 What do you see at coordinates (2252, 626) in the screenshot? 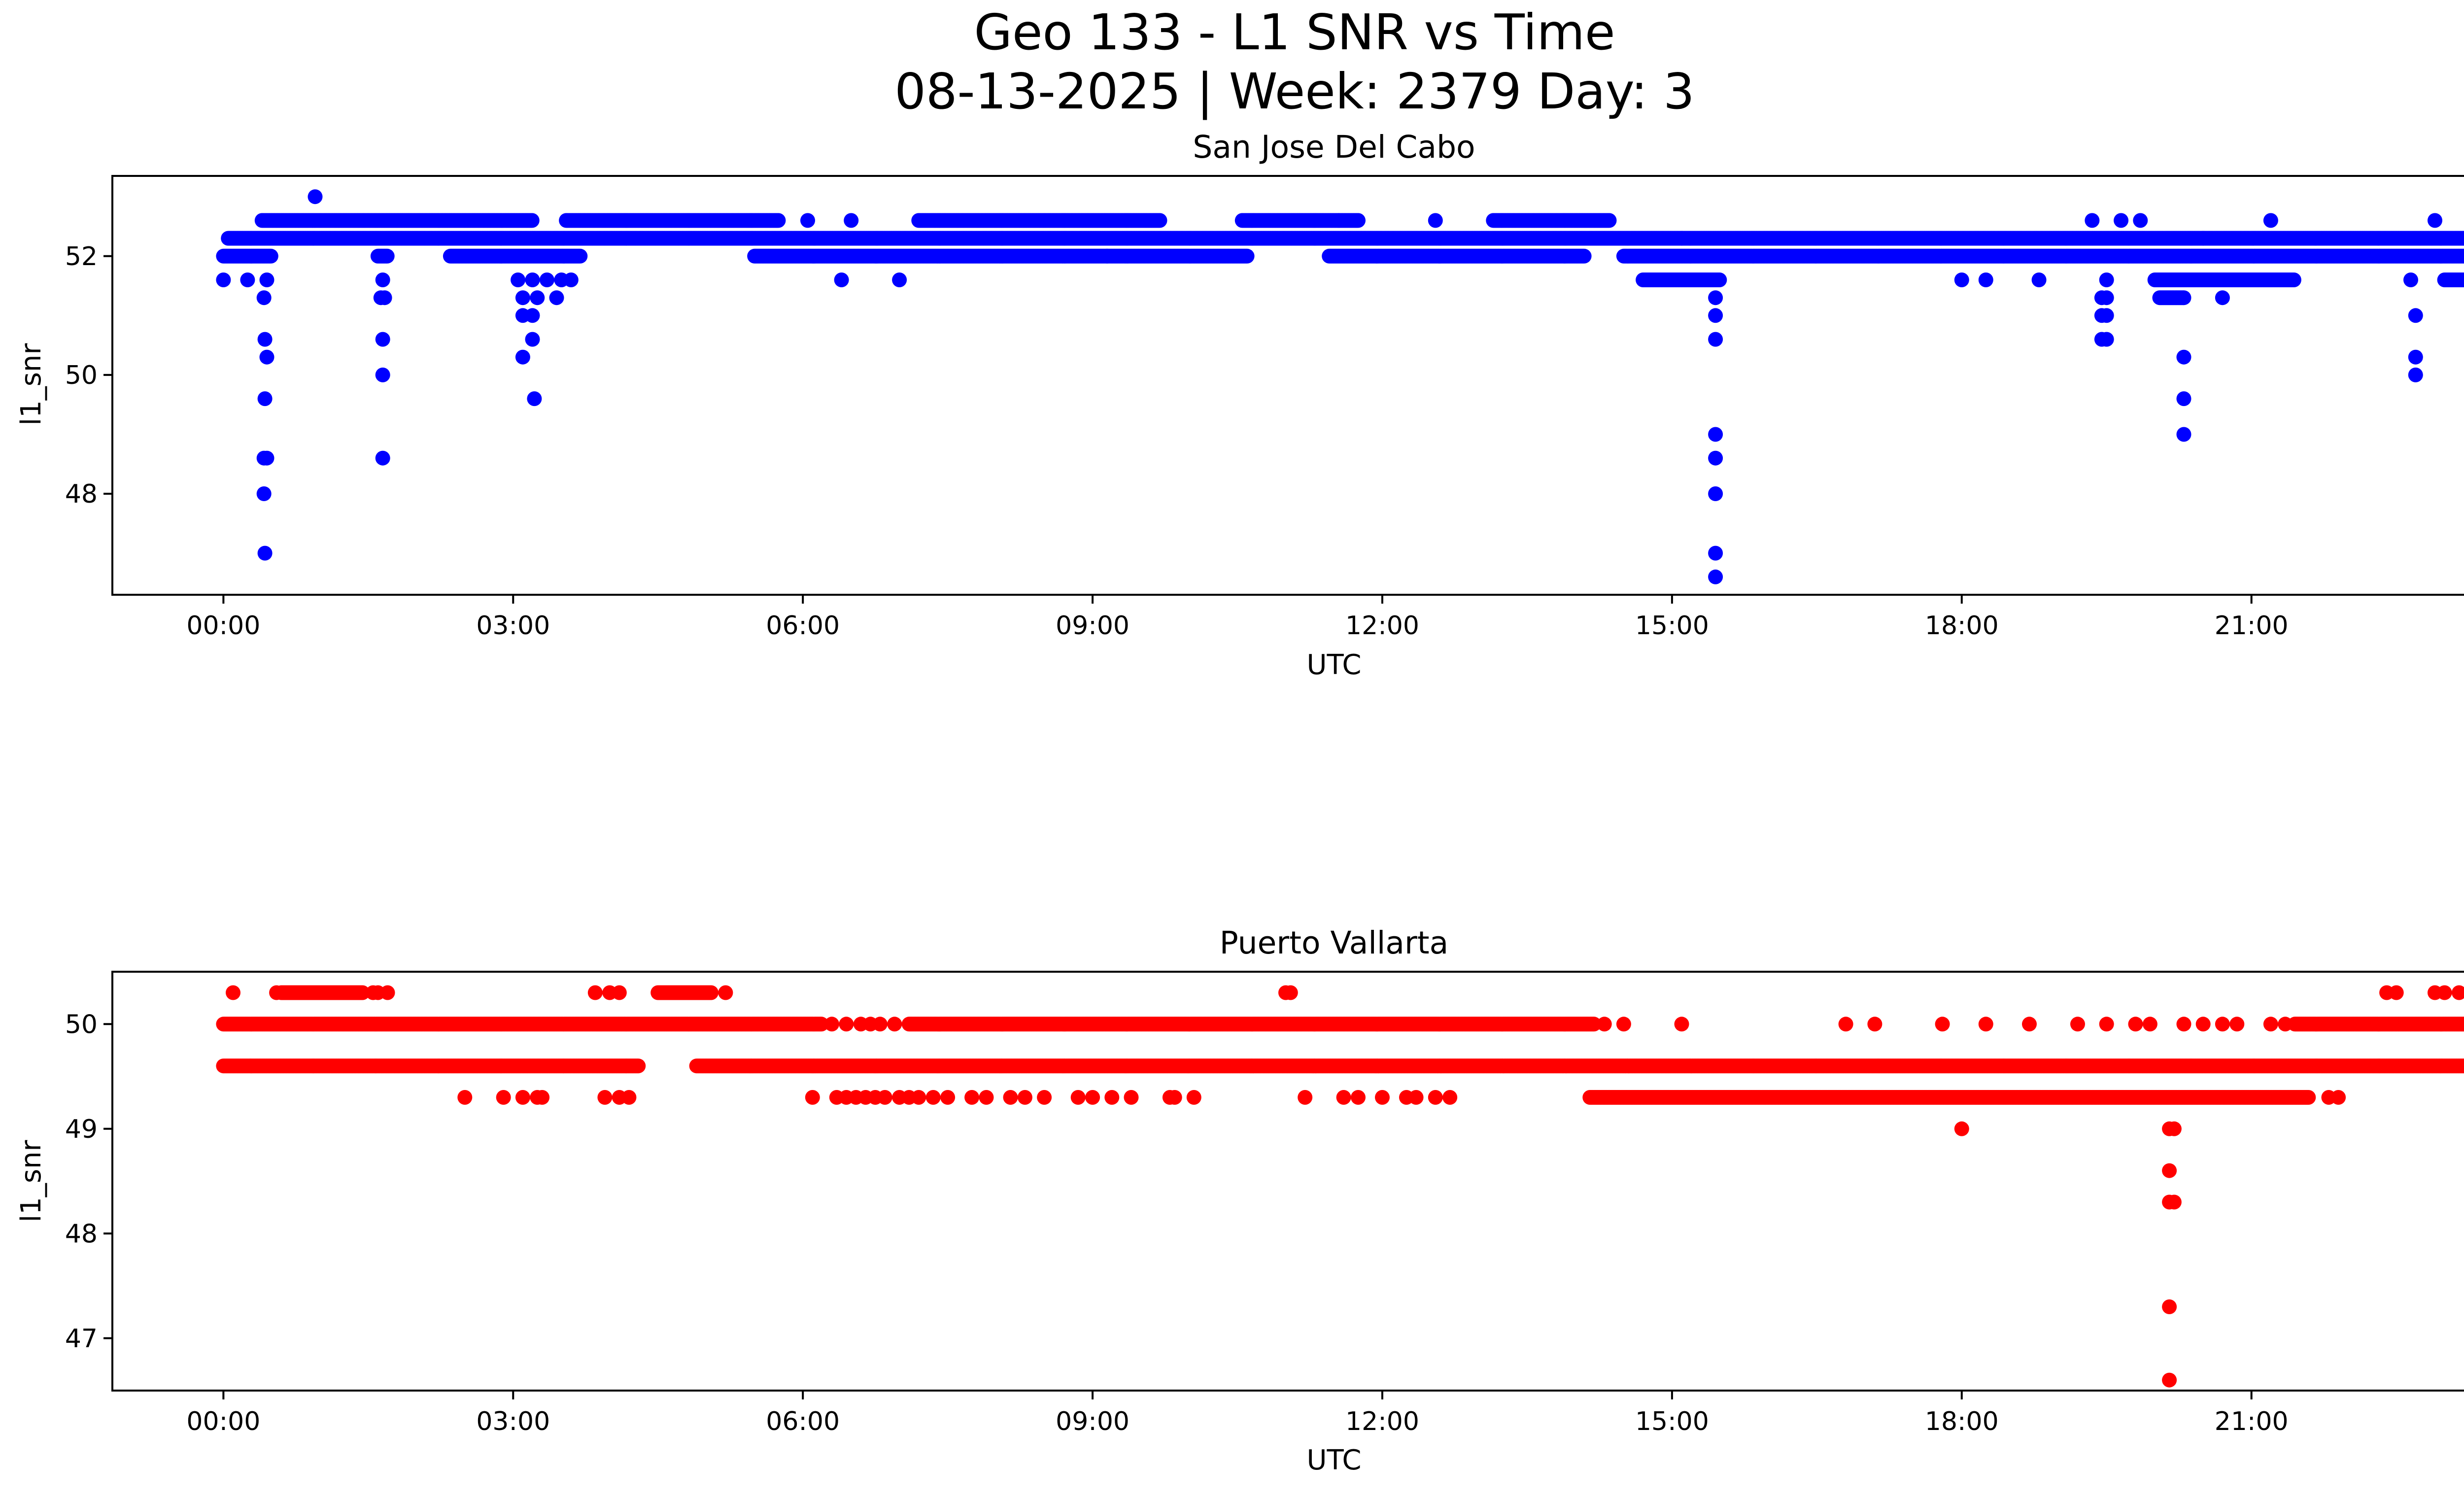
I see `x-tick-label: 21:00` at bounding box center [2252, 626].